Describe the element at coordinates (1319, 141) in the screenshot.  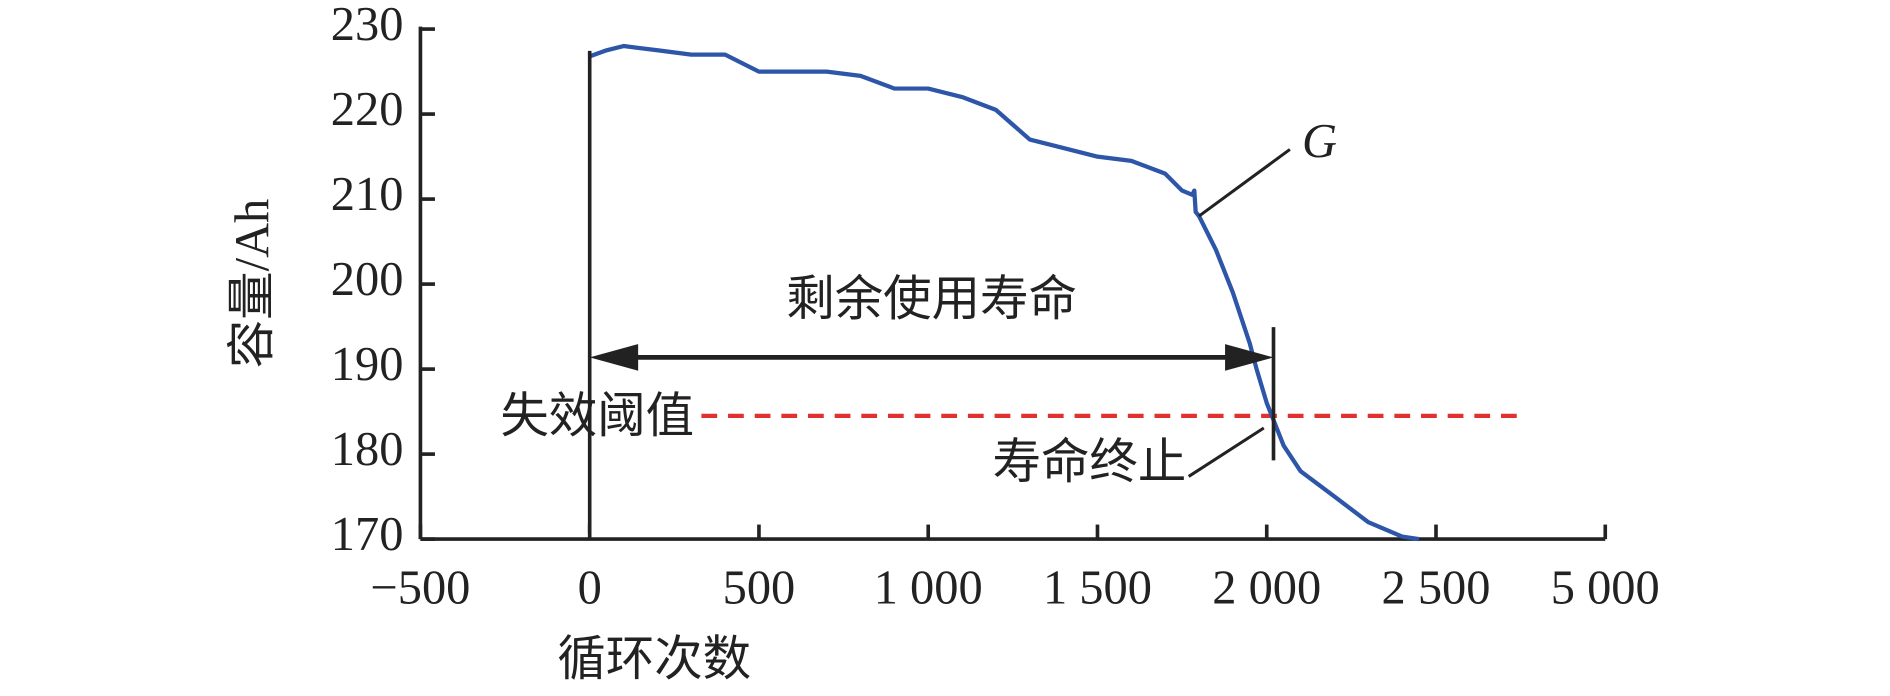
I see `legend-label: G` at that location.